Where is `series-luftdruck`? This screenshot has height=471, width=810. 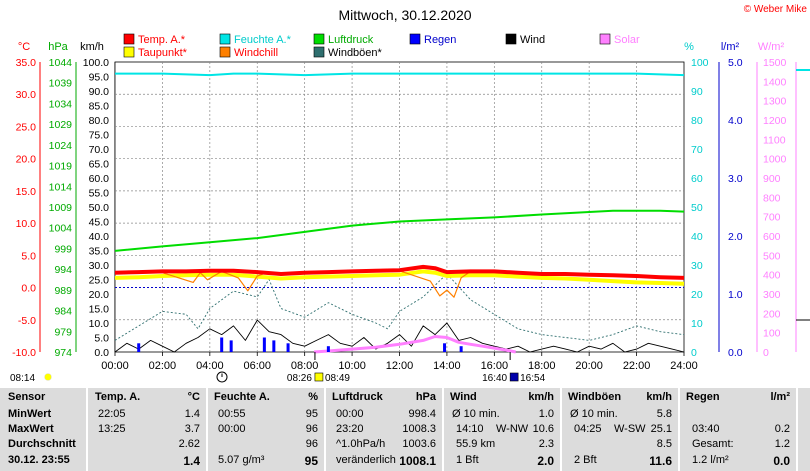
series-luftdruck is located at coordinates (399, 230).